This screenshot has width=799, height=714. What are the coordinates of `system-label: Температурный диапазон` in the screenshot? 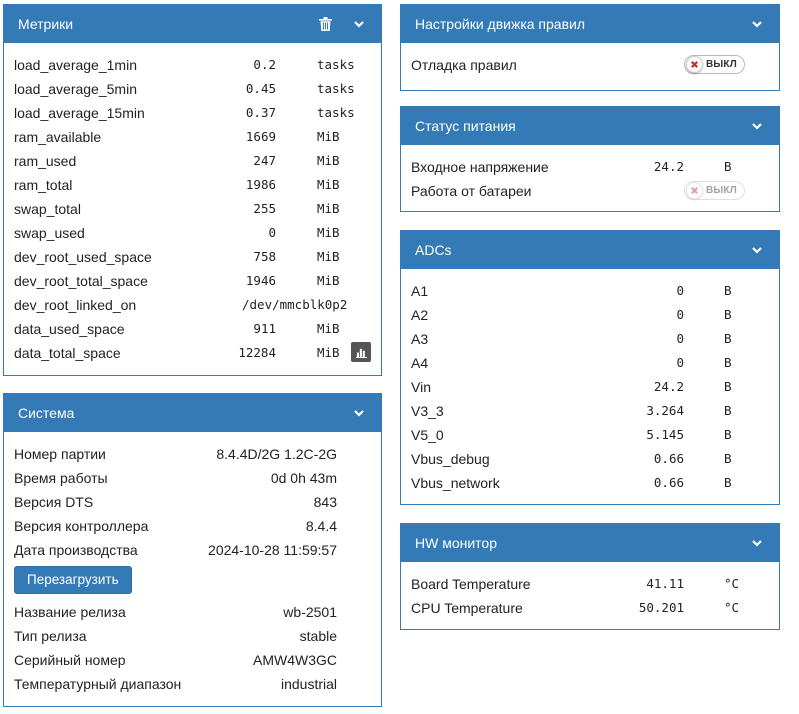 It's located at (98, 684).